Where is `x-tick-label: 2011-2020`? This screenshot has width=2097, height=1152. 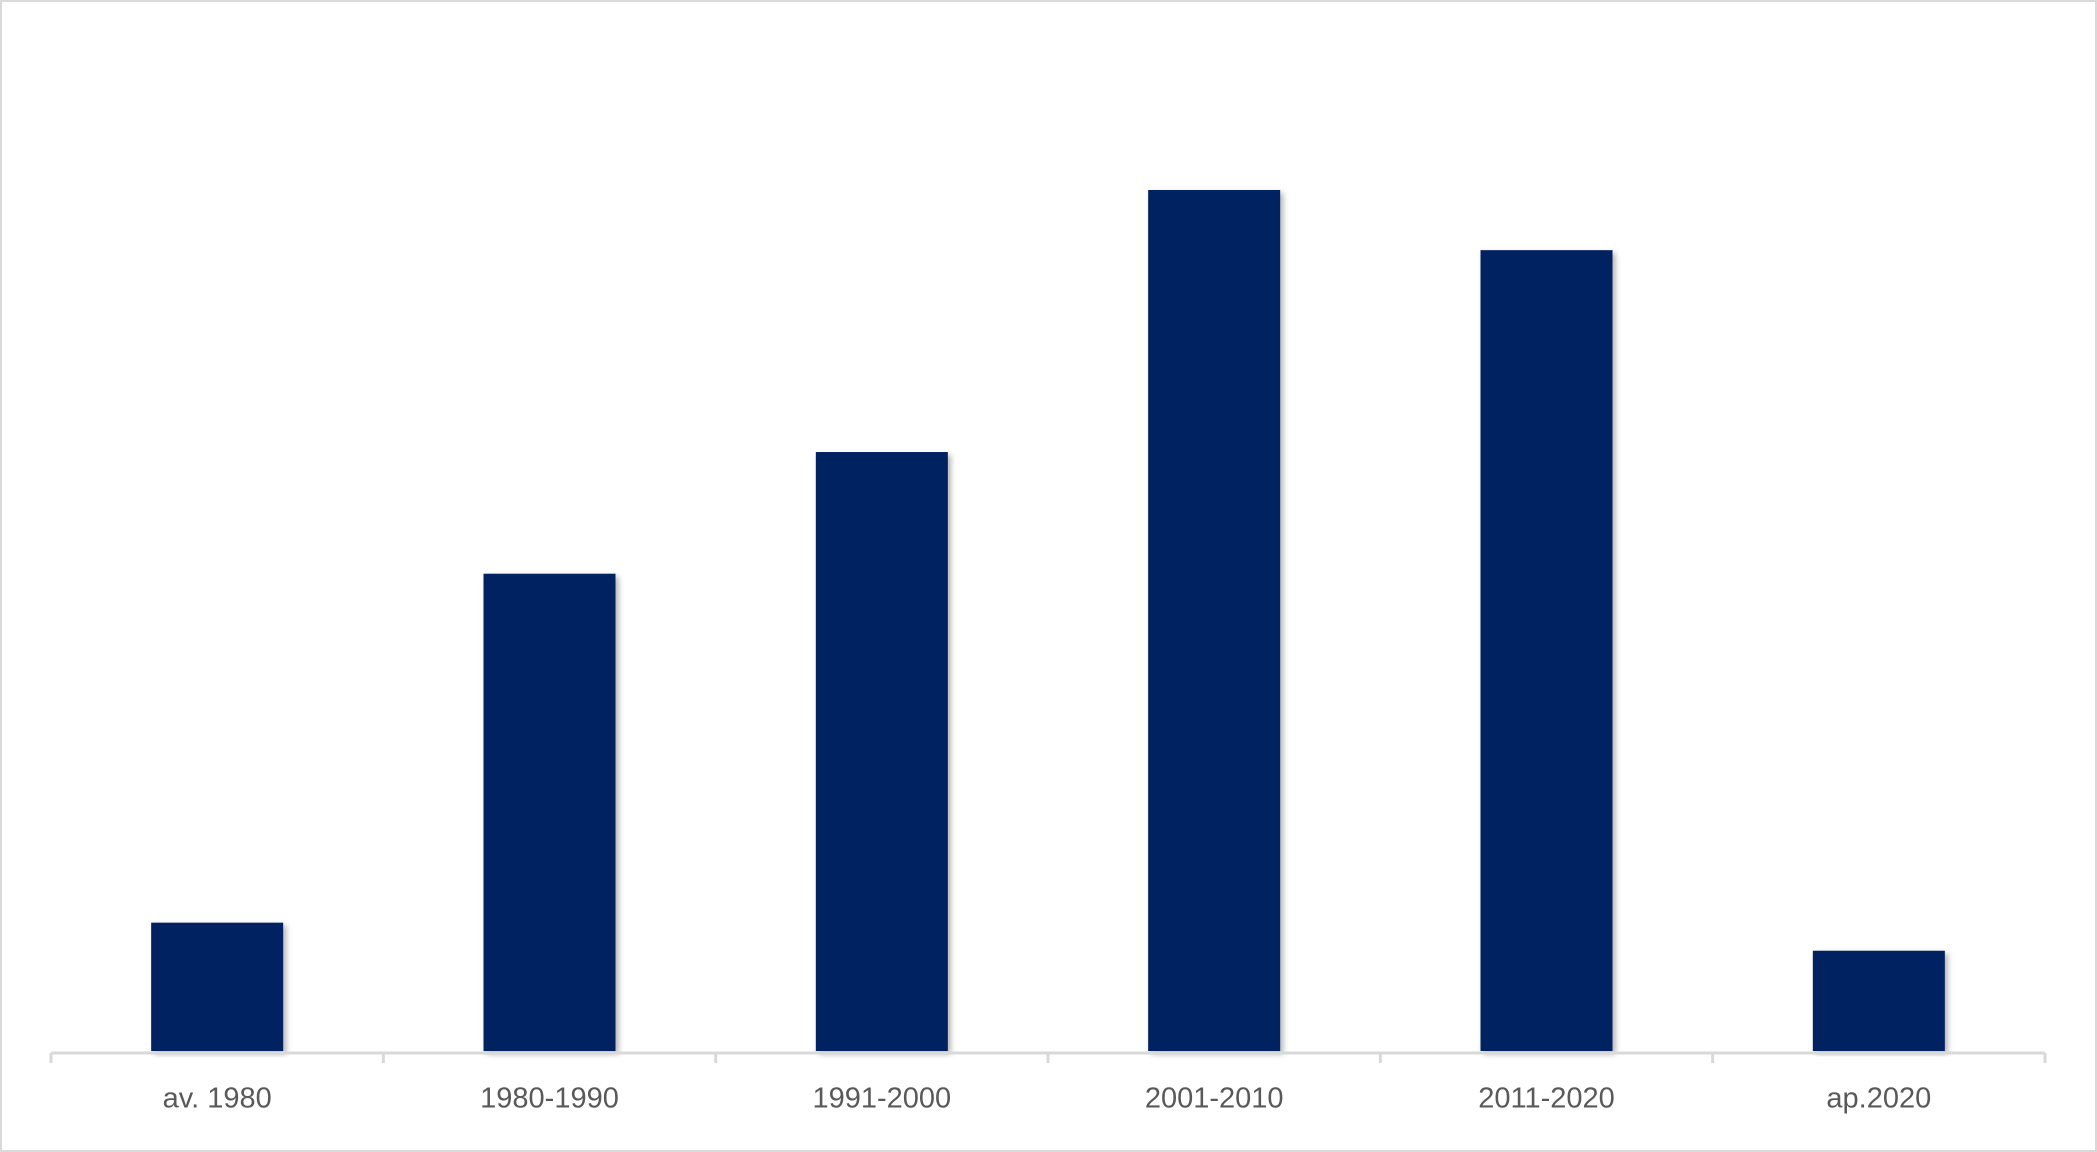
x-tick-label: 2011-2020 is located at coordinates (1546, 1099).